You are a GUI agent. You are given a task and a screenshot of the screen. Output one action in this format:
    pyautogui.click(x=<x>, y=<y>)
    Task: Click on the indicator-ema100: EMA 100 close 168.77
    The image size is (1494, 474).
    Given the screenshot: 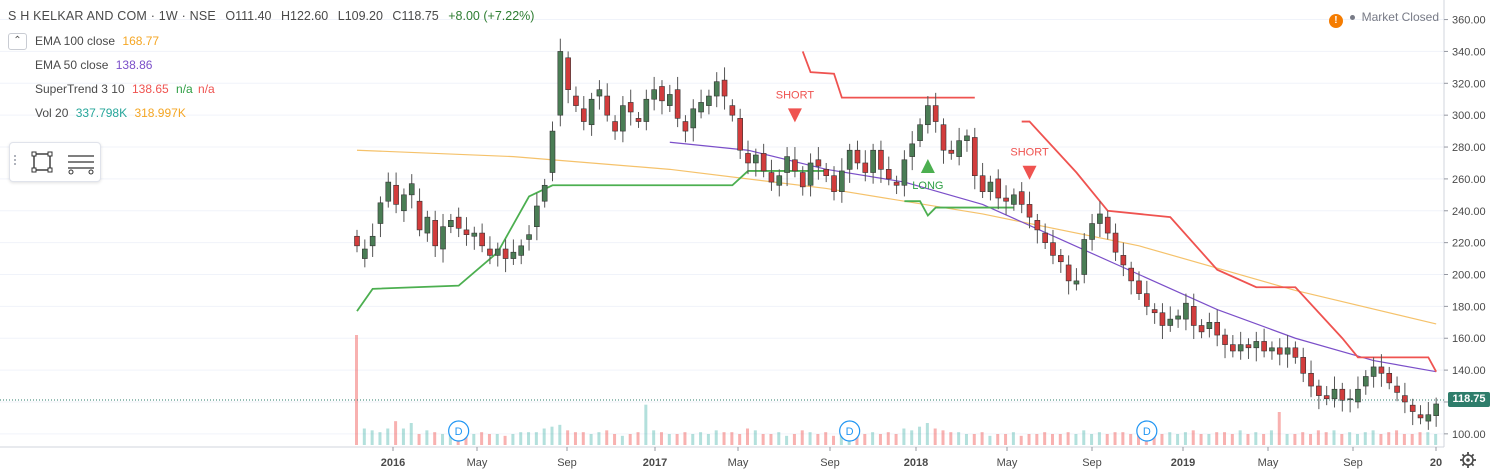 What is the action you would take?
    pyautogui.click(x=97, y=41)
    